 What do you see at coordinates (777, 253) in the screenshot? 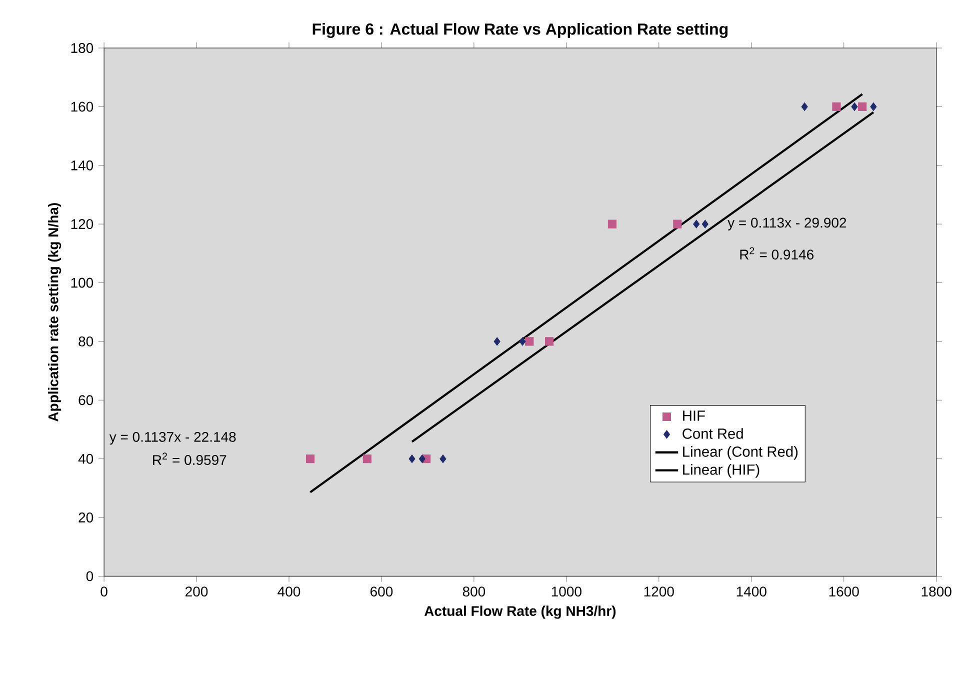
I see `annotation: R$^{2}$ = 0.9146` at bounding box center [777, 253].